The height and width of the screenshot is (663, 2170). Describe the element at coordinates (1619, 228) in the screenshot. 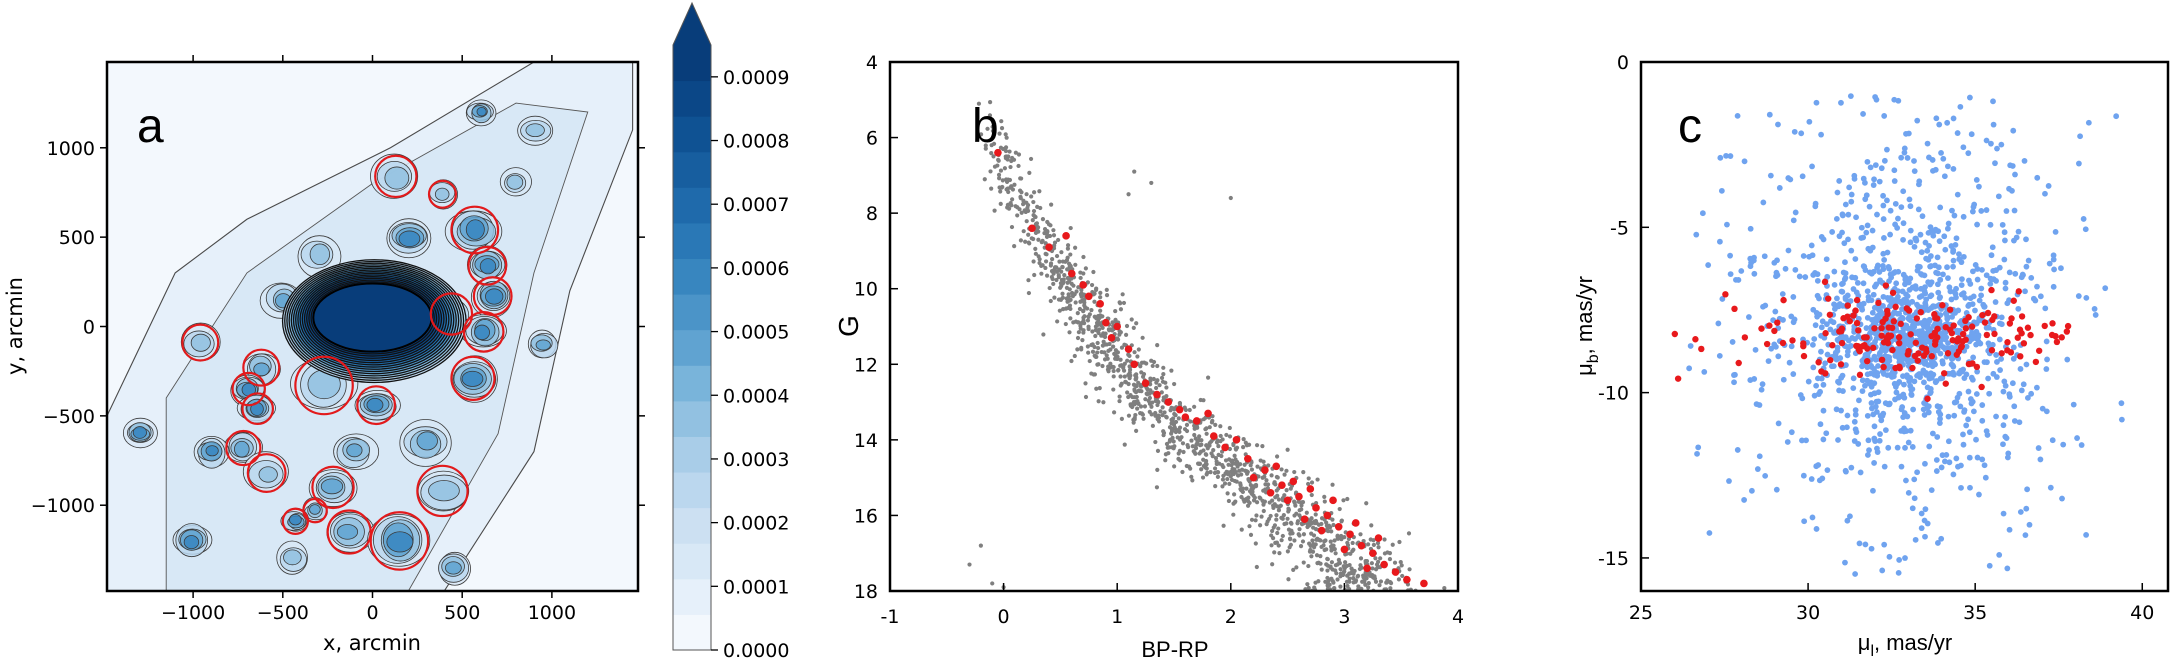

I see `panel-c-y-tick-label: -5` at that location.